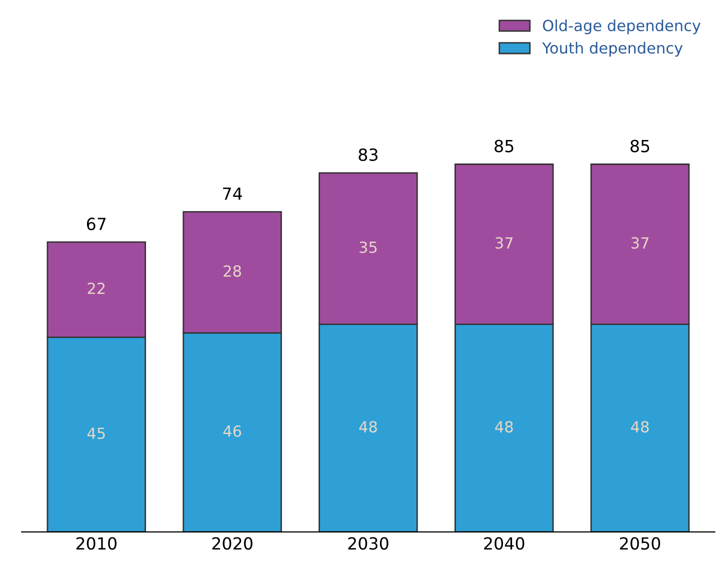 The height and width of the screenshot is (572, 722). Describe the element at coordinates (96, 543) in the screenshot. I see `x-tick-label: 2010` at that location.